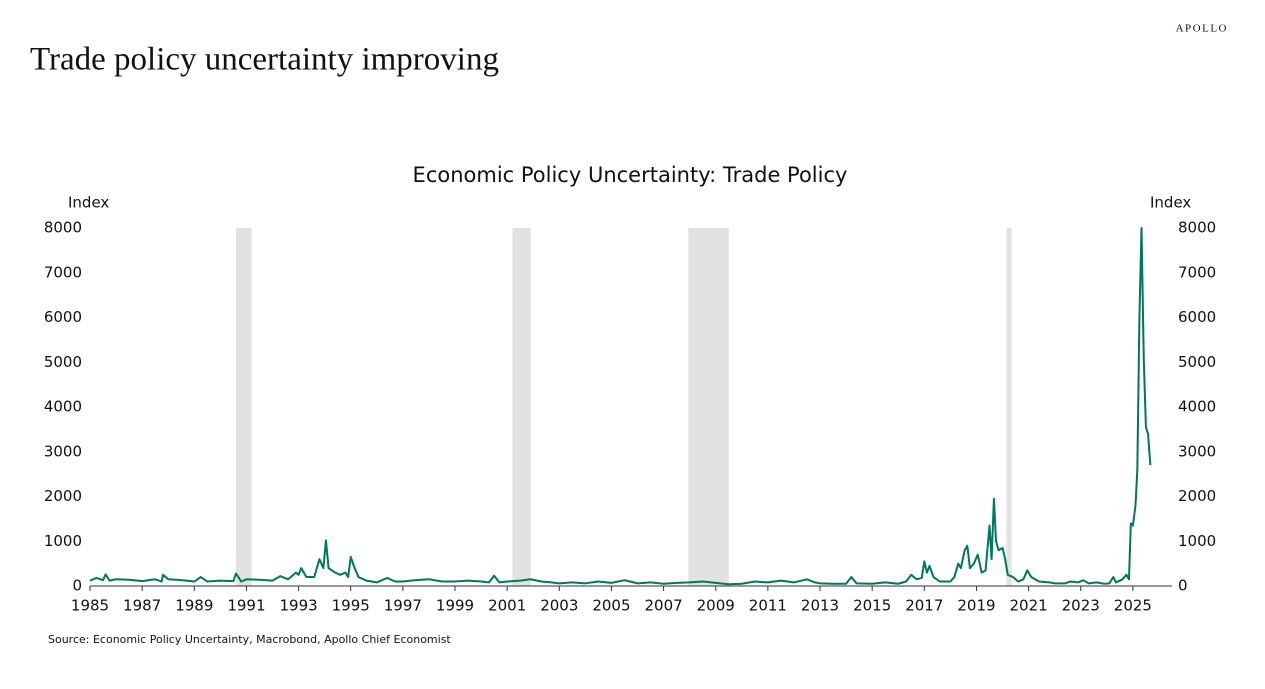 The width and height of the screenshot is (1265, 689). I want to click on y-tick-label: 8000, so click(63, 228).